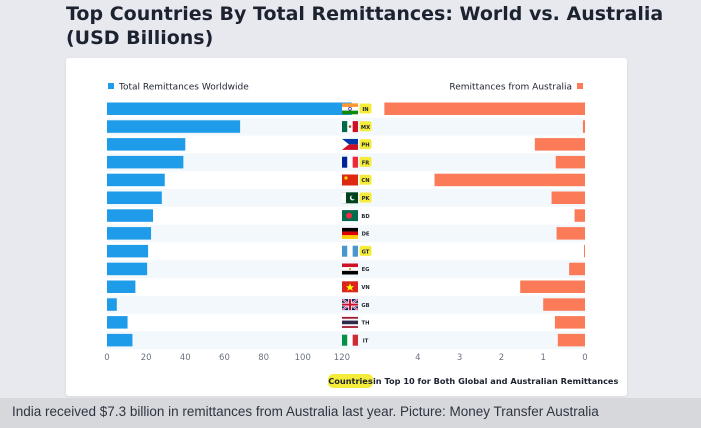  What do you see at coordinates (564, 304) in the screenshot?
I see `australia-bar-gb` at bounding box center [564, 304].